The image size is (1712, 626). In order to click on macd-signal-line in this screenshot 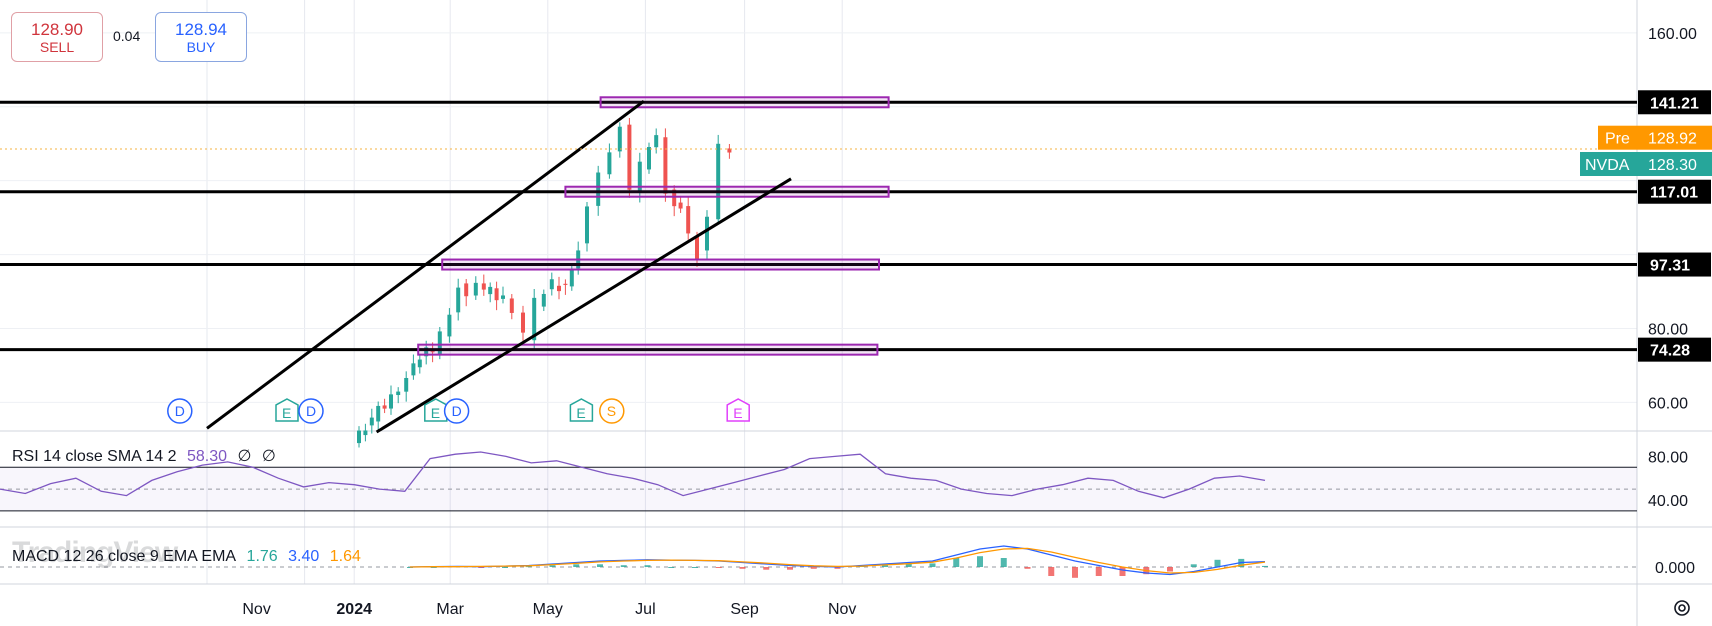, I will do `click(837, 560)`.